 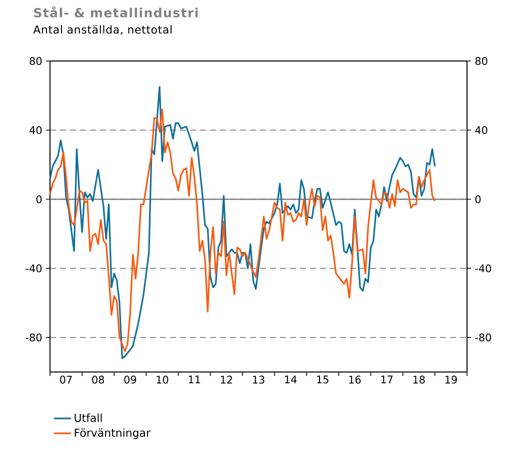 I want to click on y2-tick-label: -40, so click(x=483, y=268).